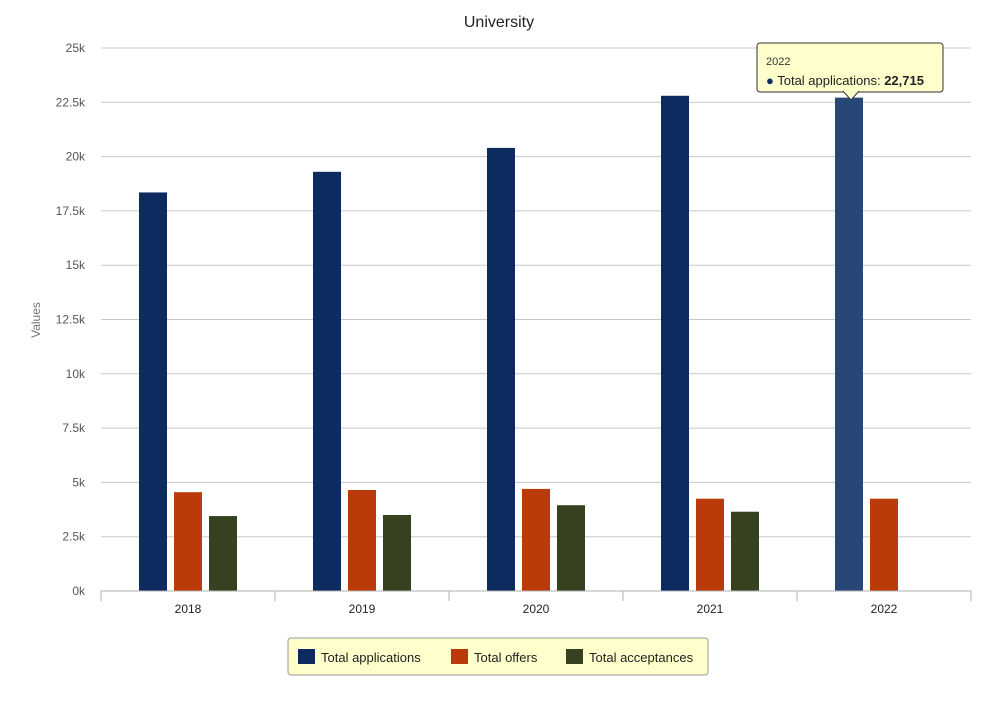 The width and height of the screenshot is (1007, 710). Describe the element at coordinates (79, 591) in the screenshot. I see `y-tick-label: 0k` at that location.